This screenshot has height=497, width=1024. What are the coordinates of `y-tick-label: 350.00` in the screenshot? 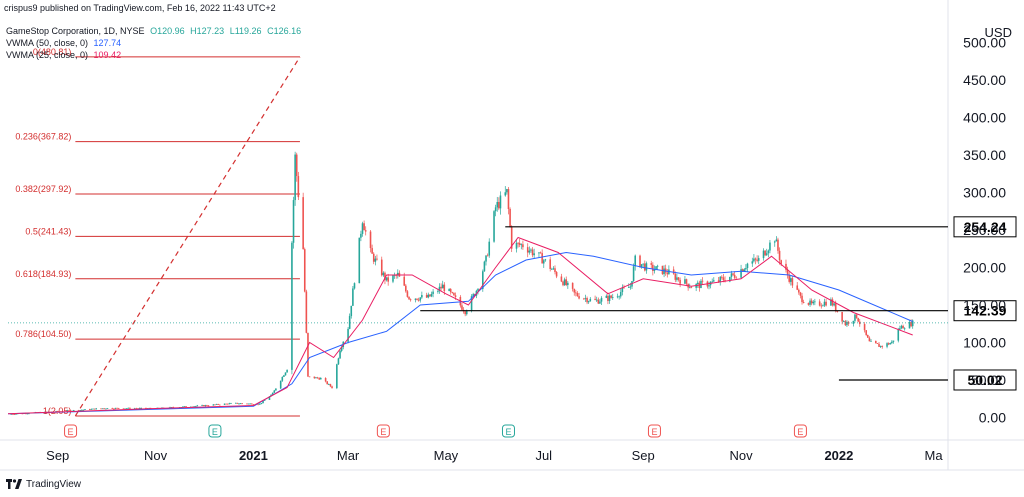 It's located at (984, 155).